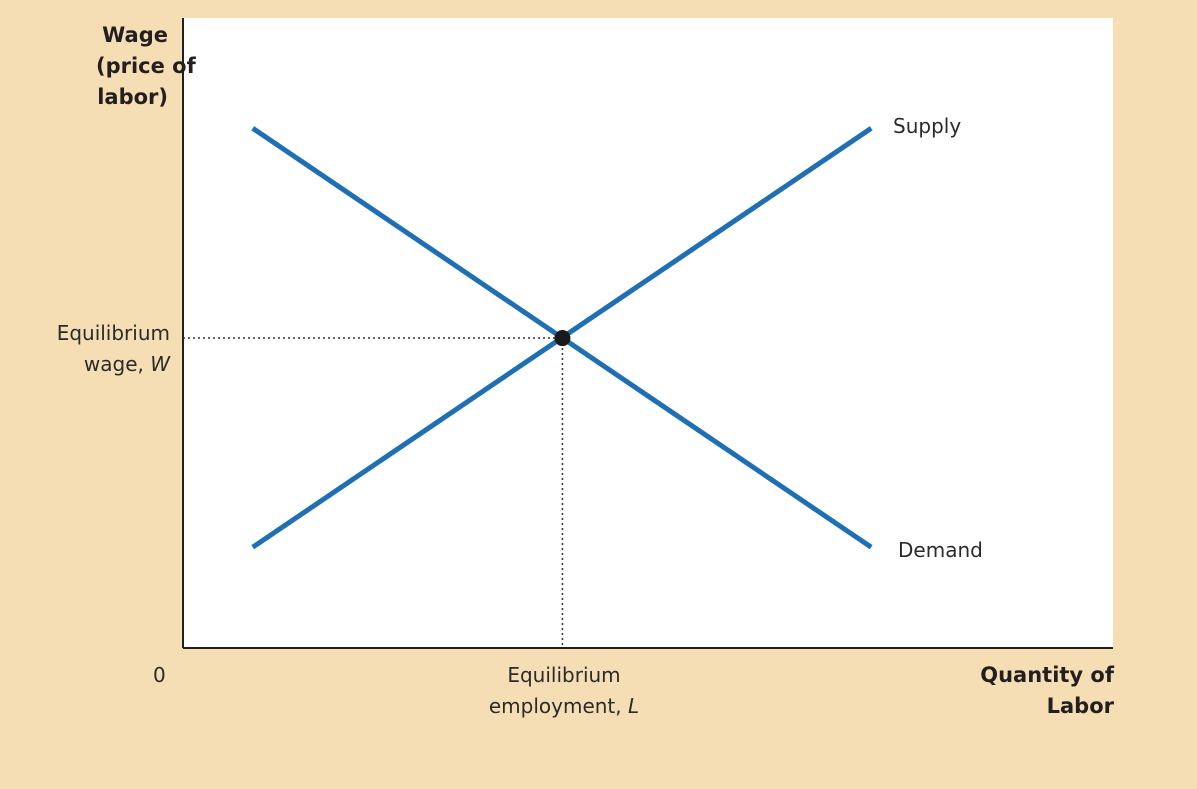  What do you see at coordinates (160, 364) in the screenshot?
I see `equilibrium-wage-variable: W` at bounding box center [160, 364].